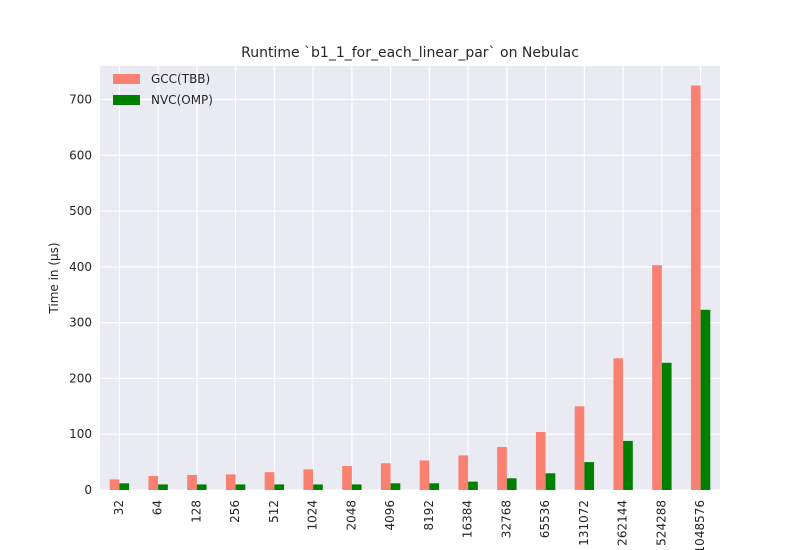 The height and width of the screenshot is (550, 800). Describe the element at coordinates (80, 99) in the screenshot. I see `y-tick-label: 700` at that location.